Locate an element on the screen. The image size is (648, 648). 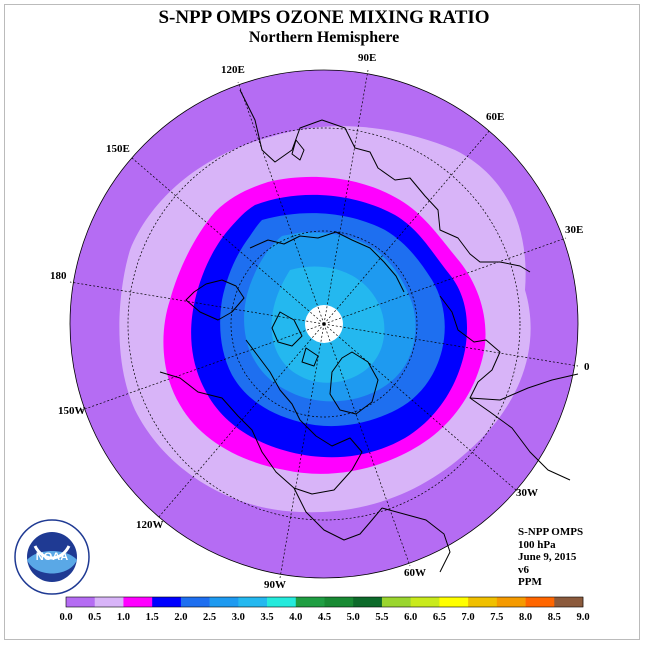
colorbar-tick-label: 7.0 is located at coordinates (468, 617).